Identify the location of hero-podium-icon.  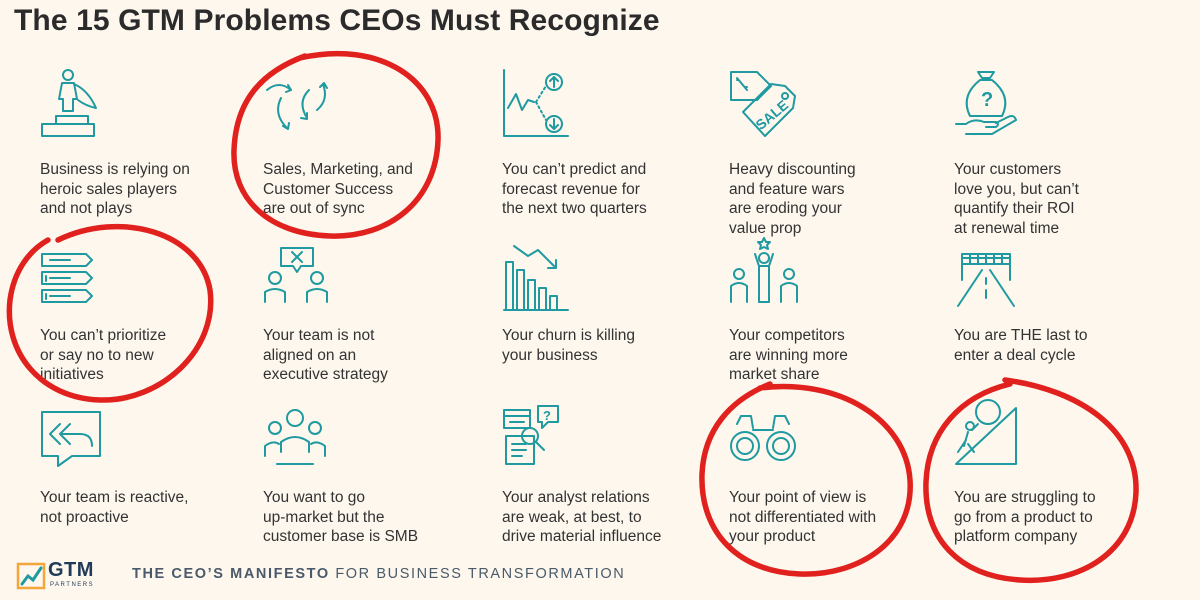
(75, 103).